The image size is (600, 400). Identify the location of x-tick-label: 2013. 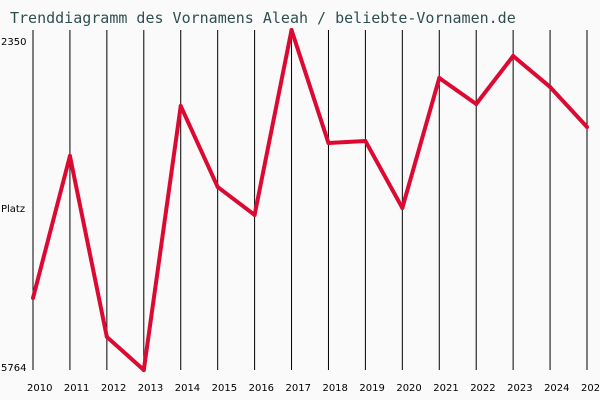
(150, 388).